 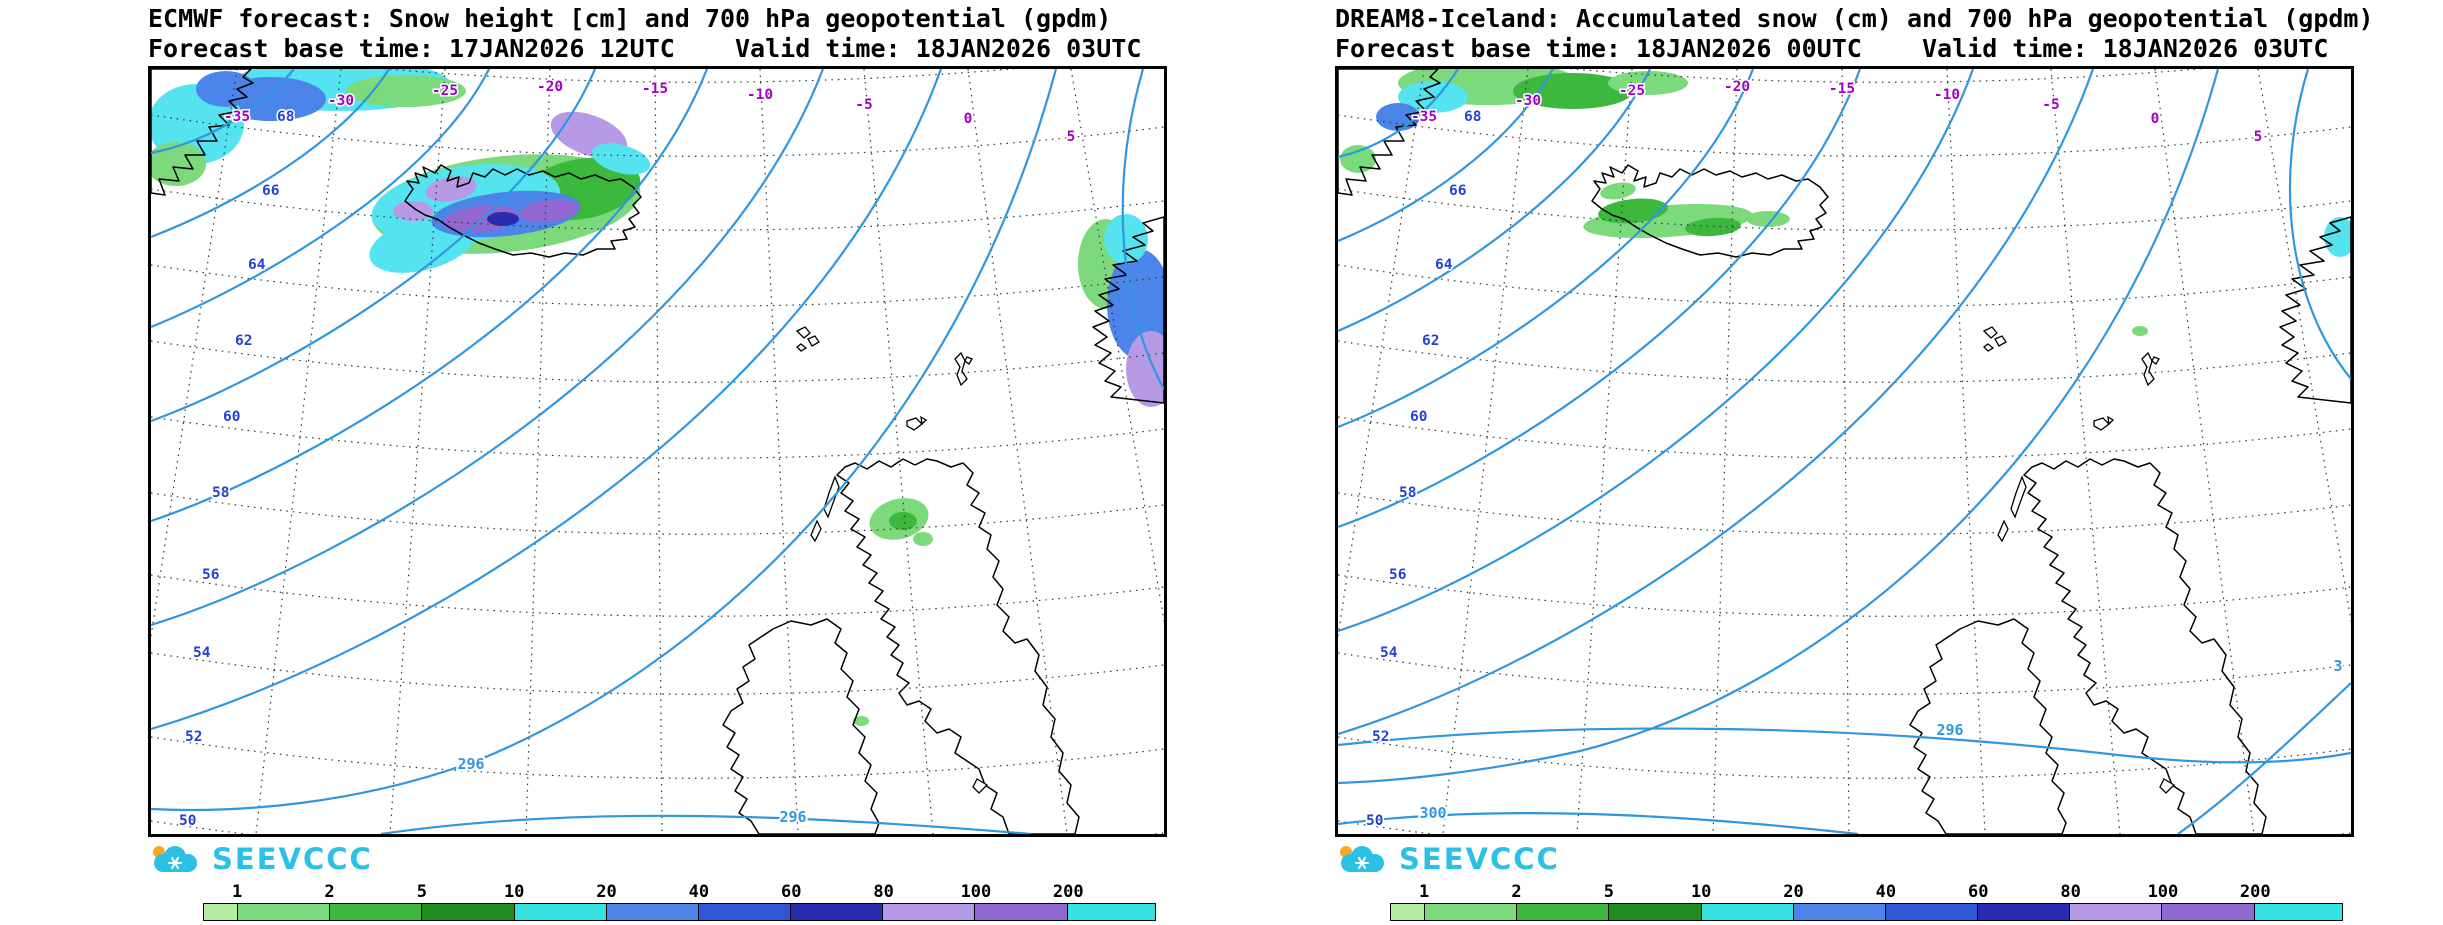 What do you see at coordinates (1424, 892) in the screenshot?
I see `colorbar-label: 1` at bounding box center [1424, 892].